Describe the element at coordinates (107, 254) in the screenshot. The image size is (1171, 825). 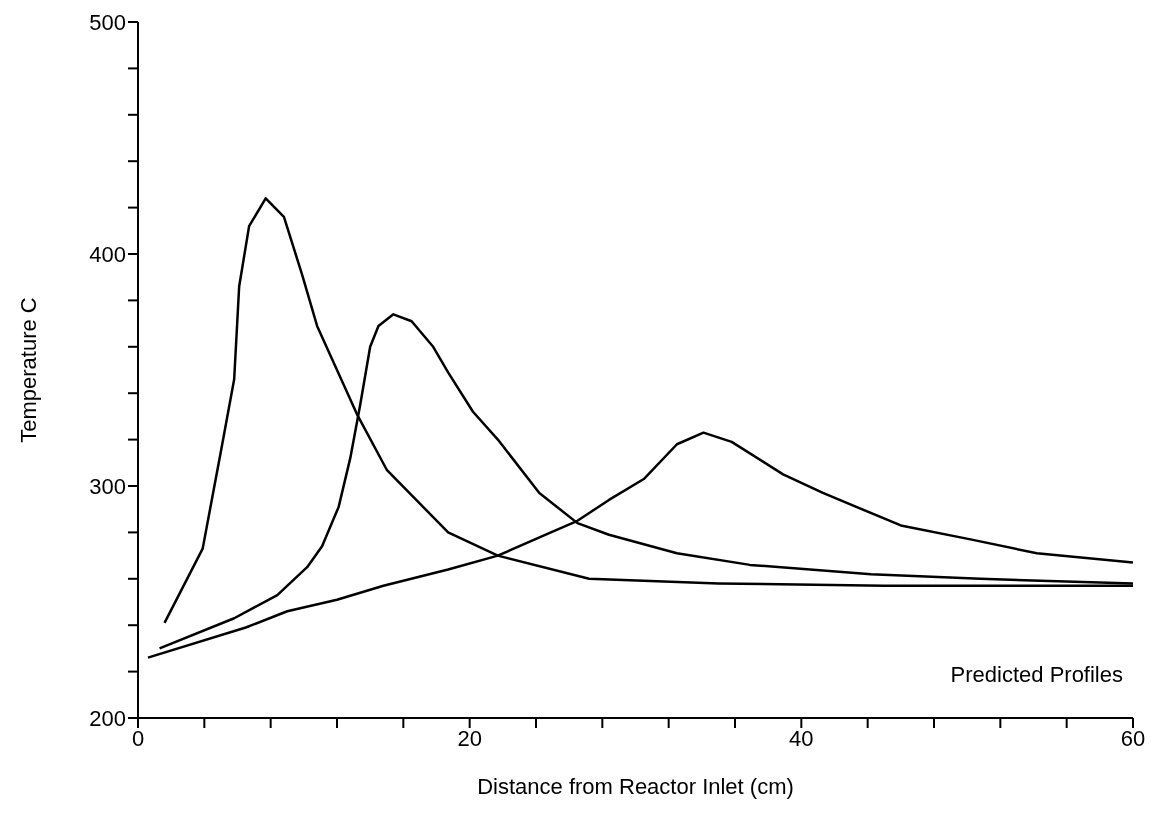
I see `y-tick-label: 400` at that location.